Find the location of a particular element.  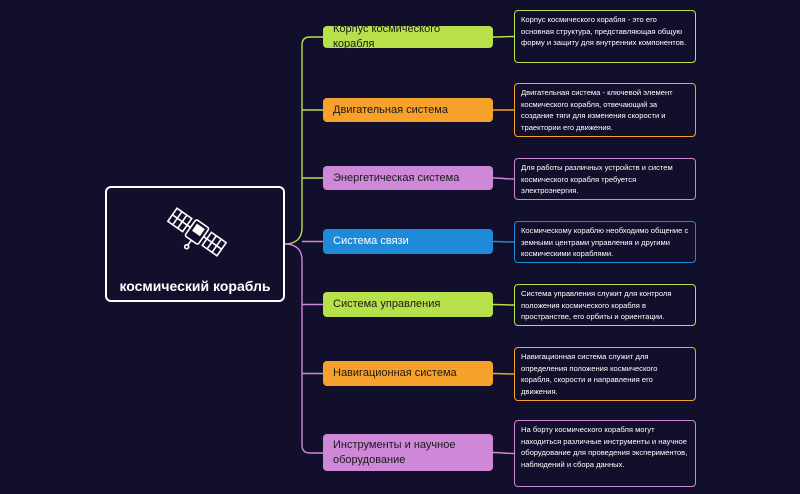

branch-node-7: Инструменты и научное оборудование is located at coordinates (408, 452).